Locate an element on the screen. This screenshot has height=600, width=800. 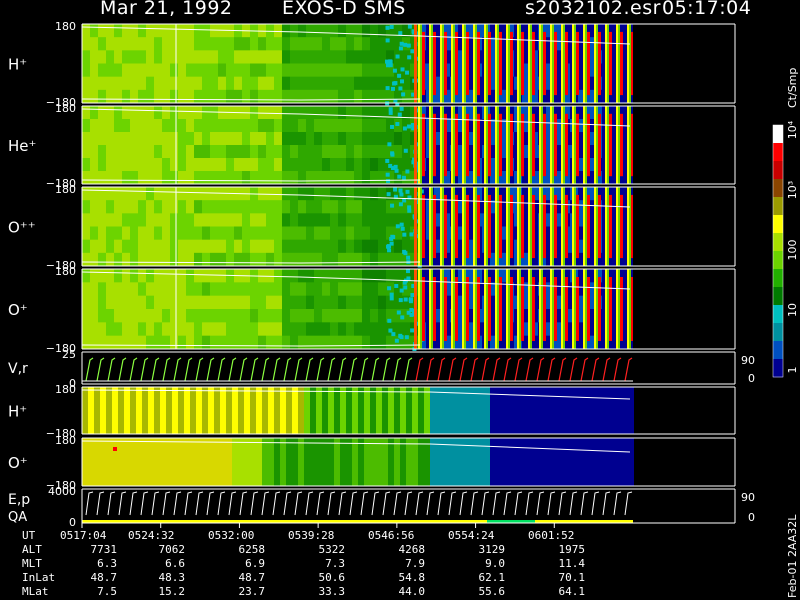
right-tick-bottom: 0 is located at coordinates (751, 517).